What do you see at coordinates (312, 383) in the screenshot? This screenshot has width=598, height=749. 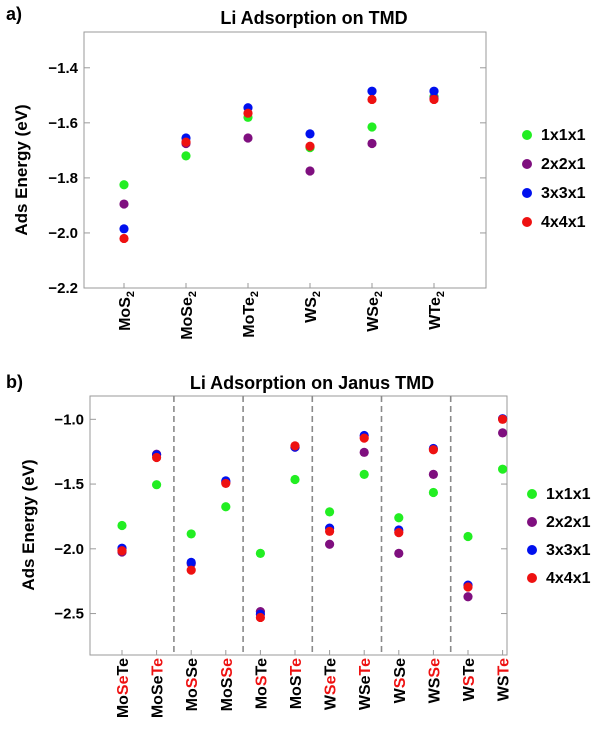 I see `chart-title-b: Li Adsorption on Janus TMD` at bounding box center [312, 383].